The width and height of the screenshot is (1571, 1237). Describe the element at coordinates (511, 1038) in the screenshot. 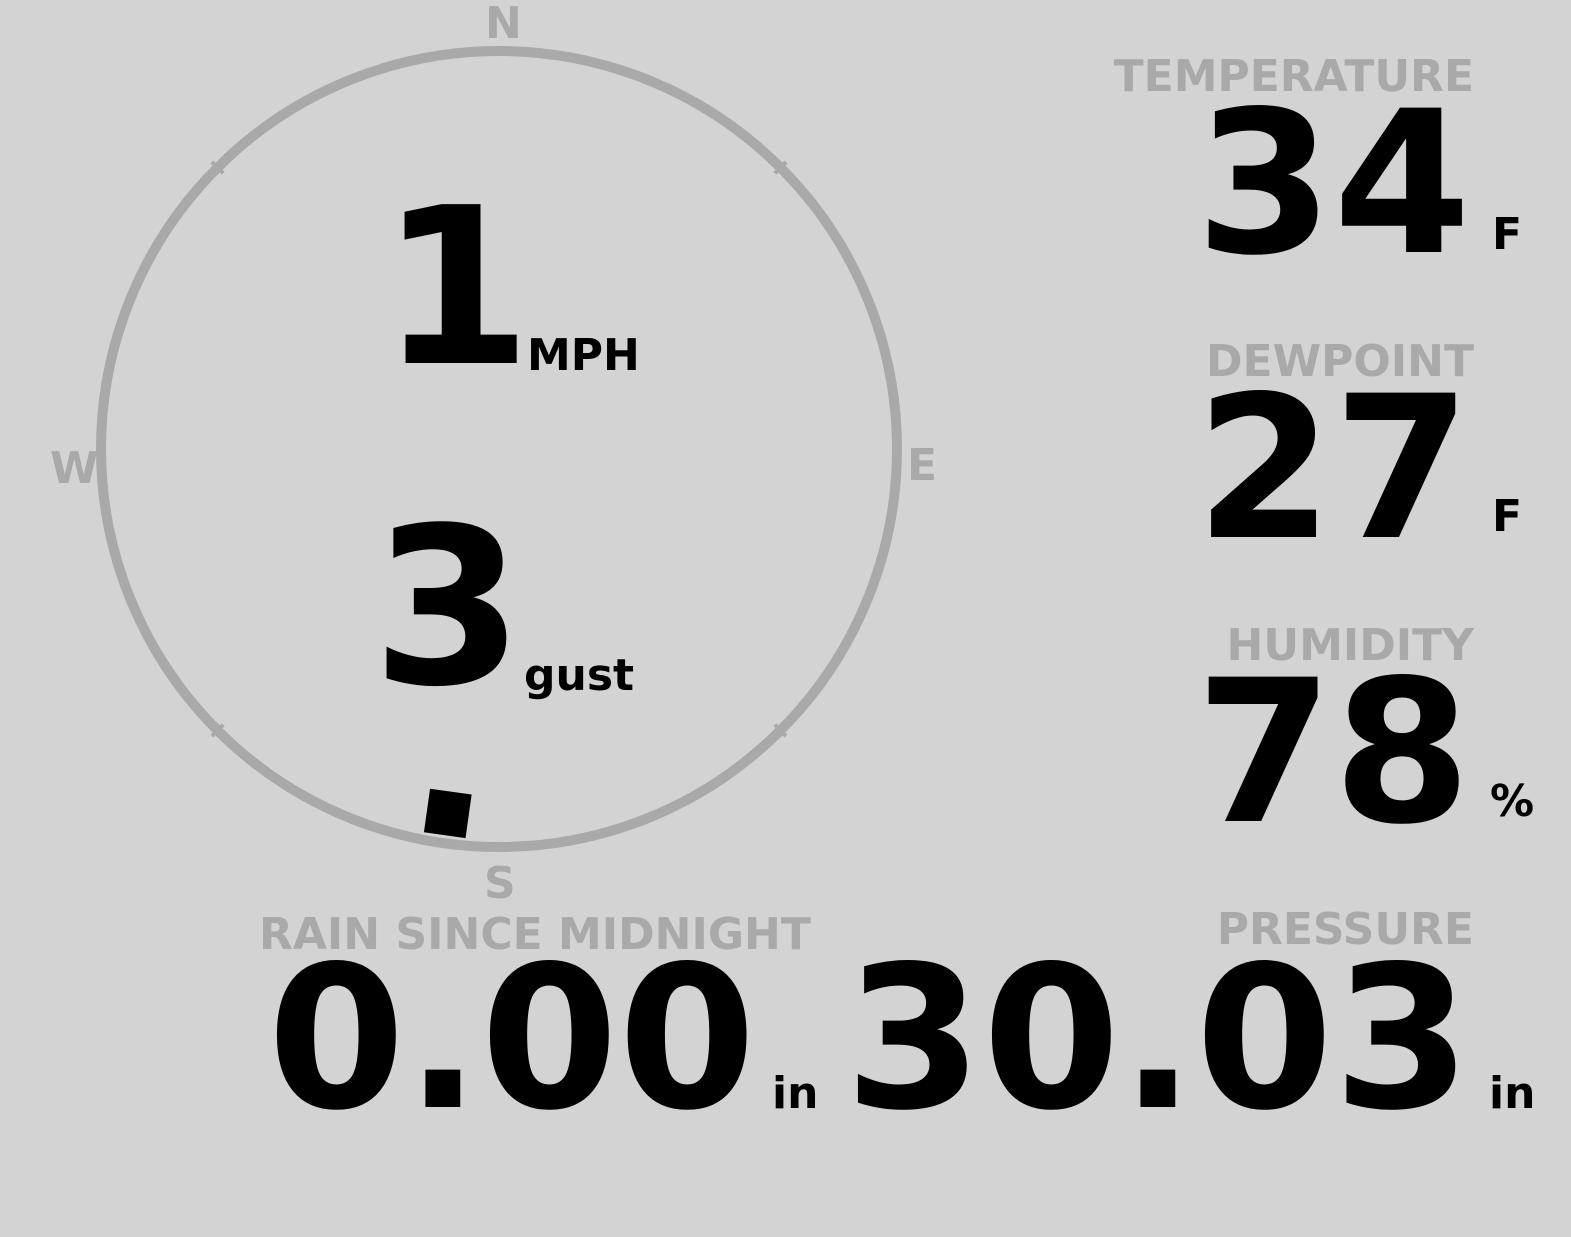

I see `rain-value: 0.00` at that location.